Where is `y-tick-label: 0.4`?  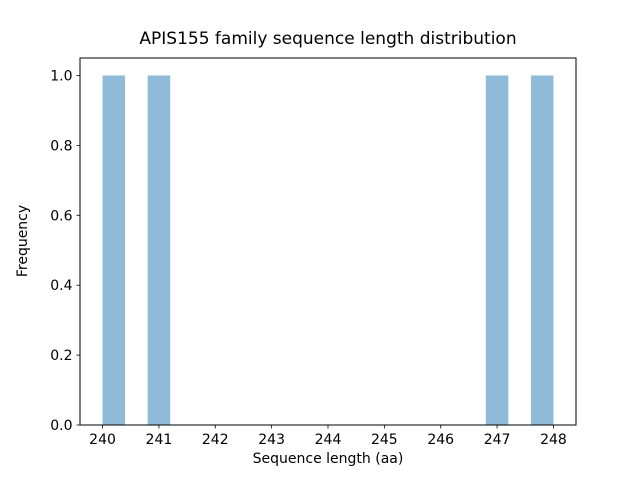
y-tick-label: 0.4 is located at coordinates (61, 286).